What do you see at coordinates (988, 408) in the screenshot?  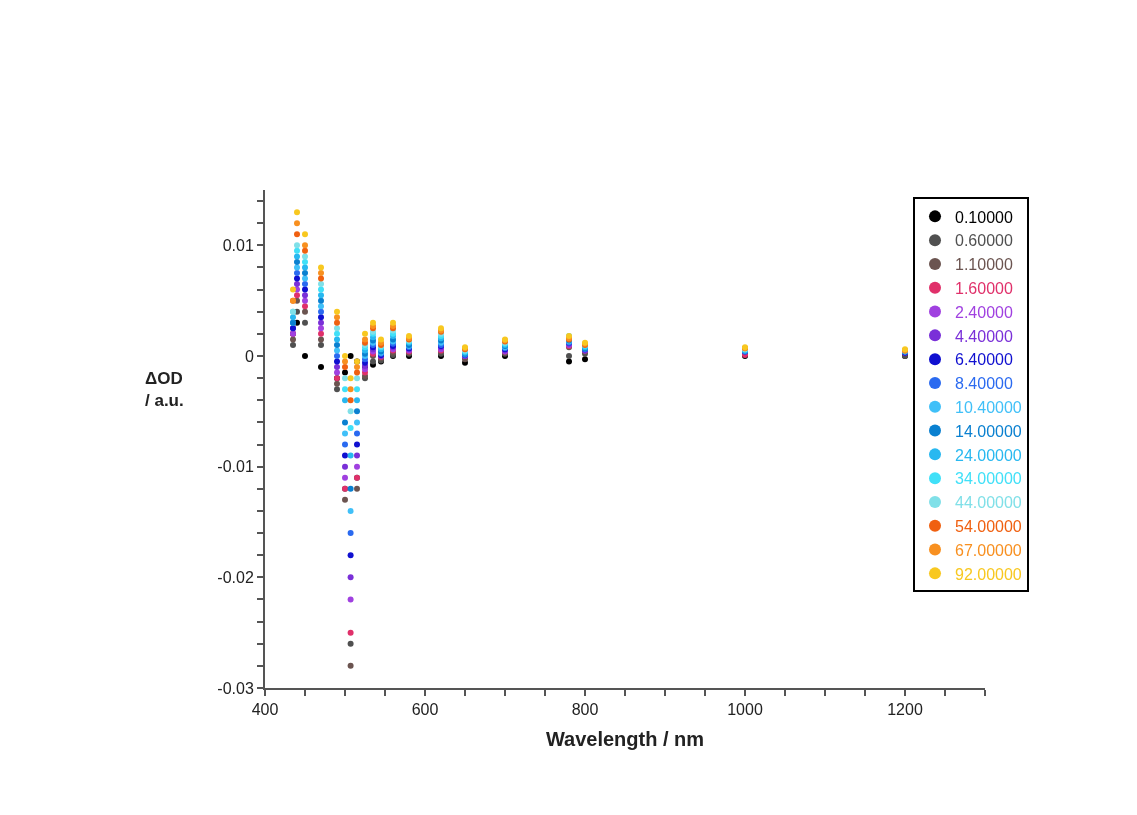 I see `legend-label: 10.40000` at bounding box center [988, 408].